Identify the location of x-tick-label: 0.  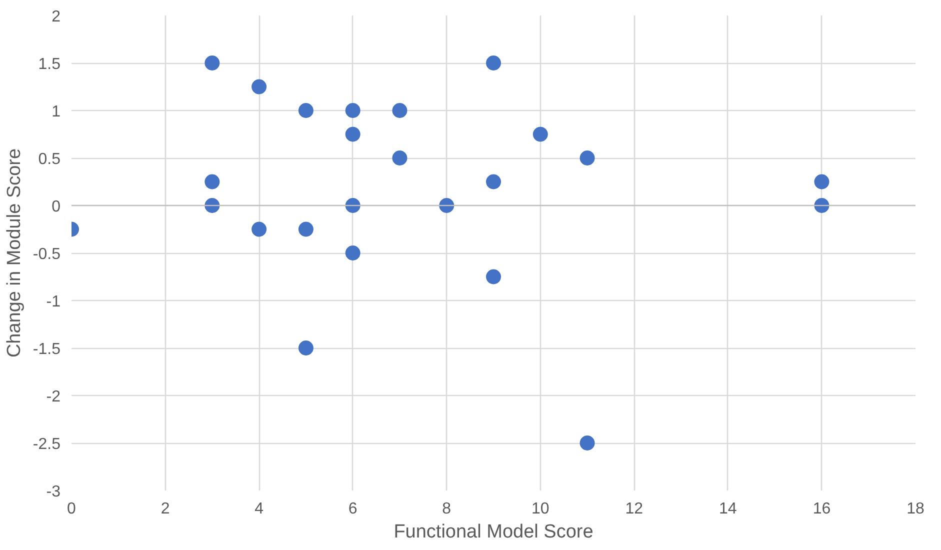
(71, 509).